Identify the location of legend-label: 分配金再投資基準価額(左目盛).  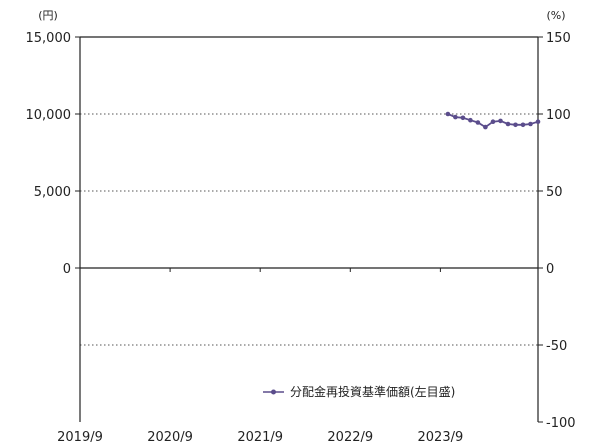
(372, 391).